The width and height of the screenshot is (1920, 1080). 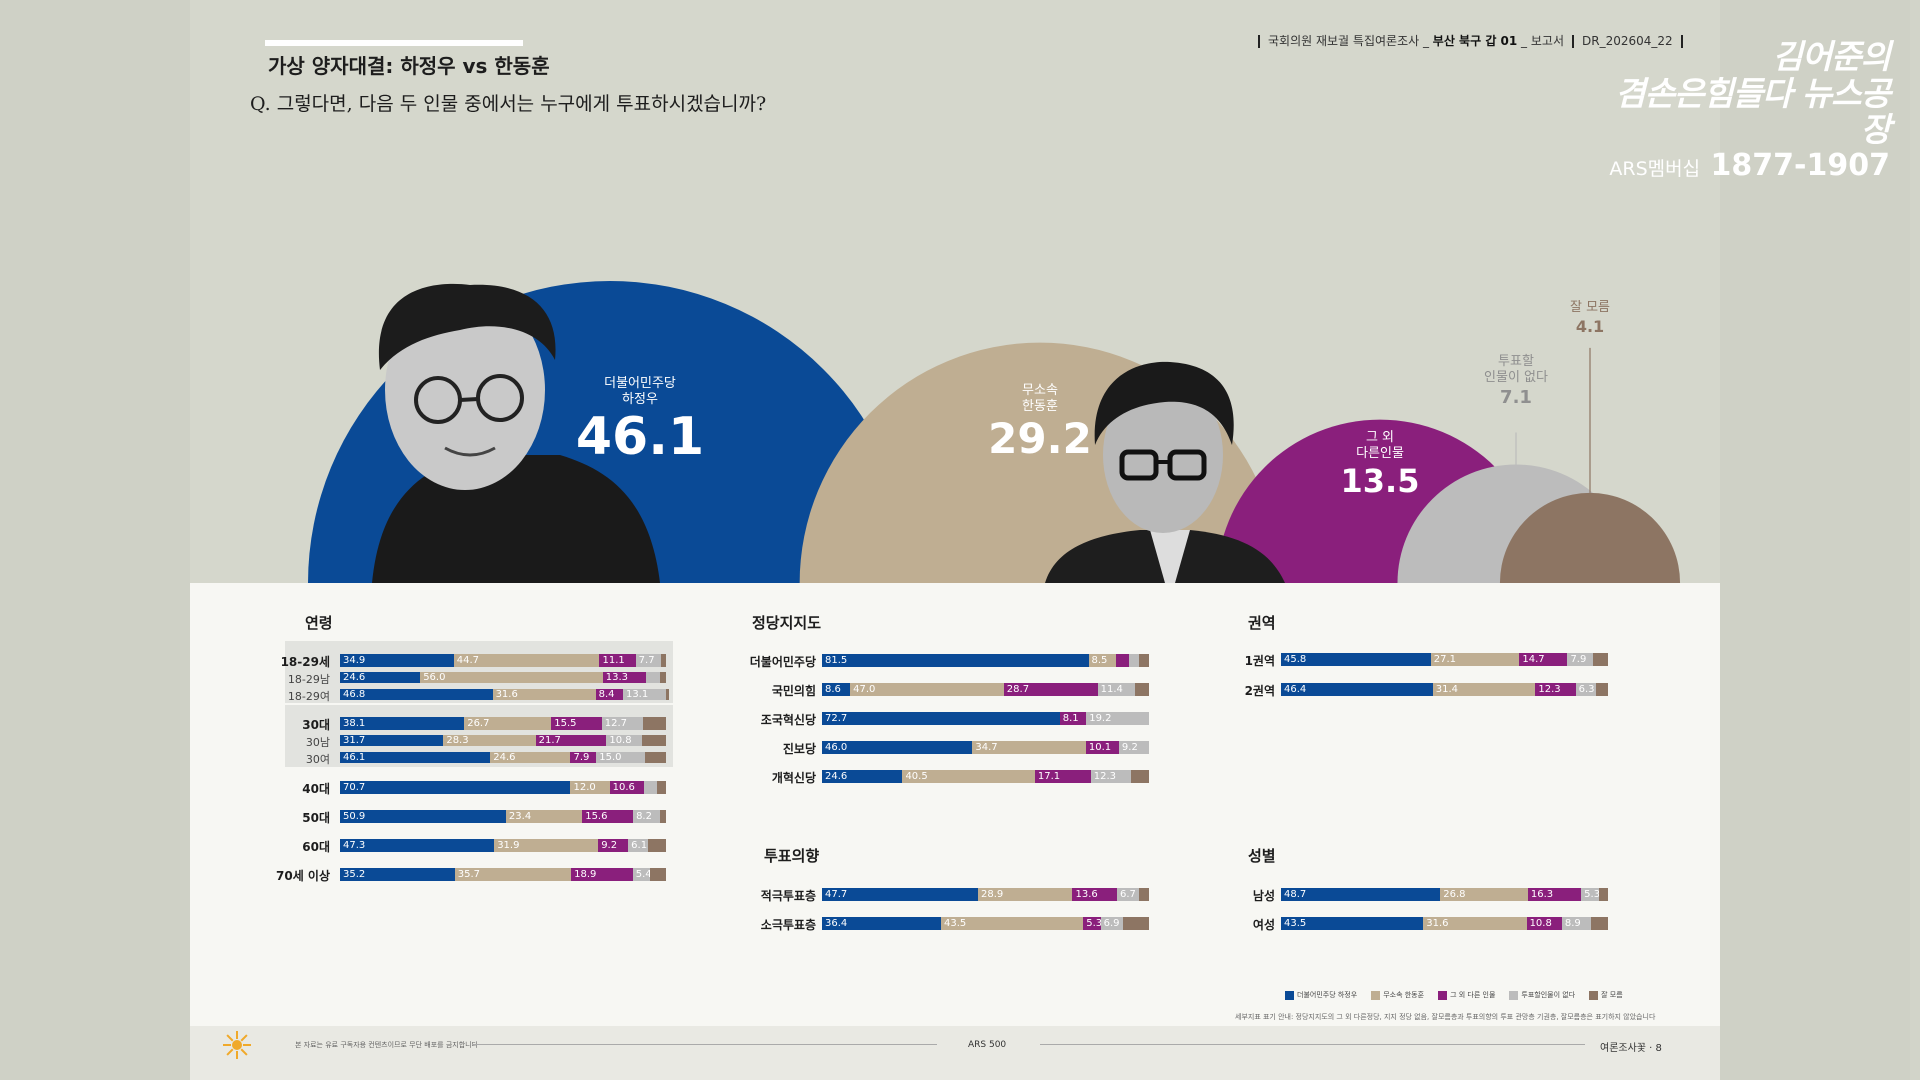 I want to click on row-label: 조국혁신당, so click(x=788, y=720).